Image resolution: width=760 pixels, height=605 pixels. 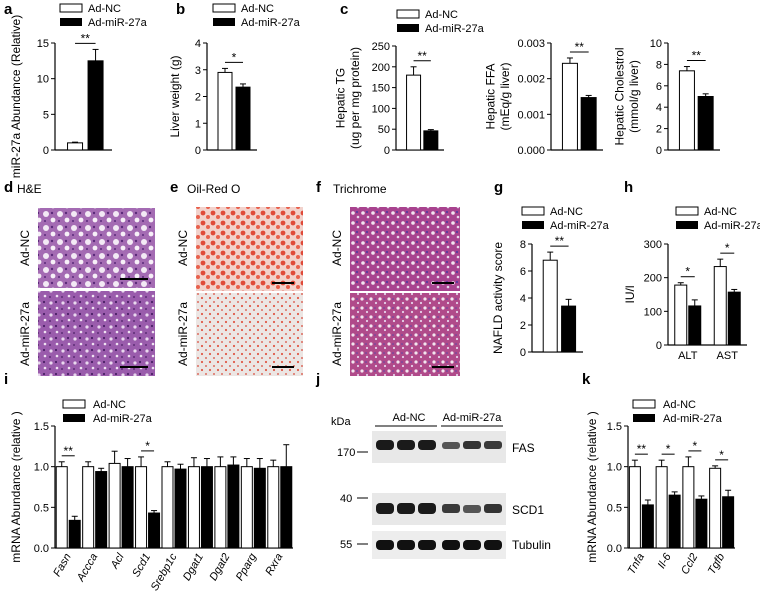 What do you see at coordinates (337, 248) in the screenshot?
I see `tri-row-label-nc: Ad-NC` at bounding box center [337, 248].